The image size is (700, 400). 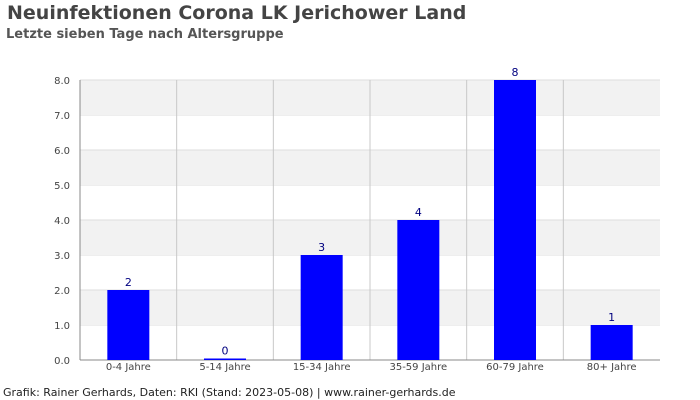 What do you see at coordinates (321, 247) in the screenshot?
I see `data-label: 3` at bounding box center [321, 247].